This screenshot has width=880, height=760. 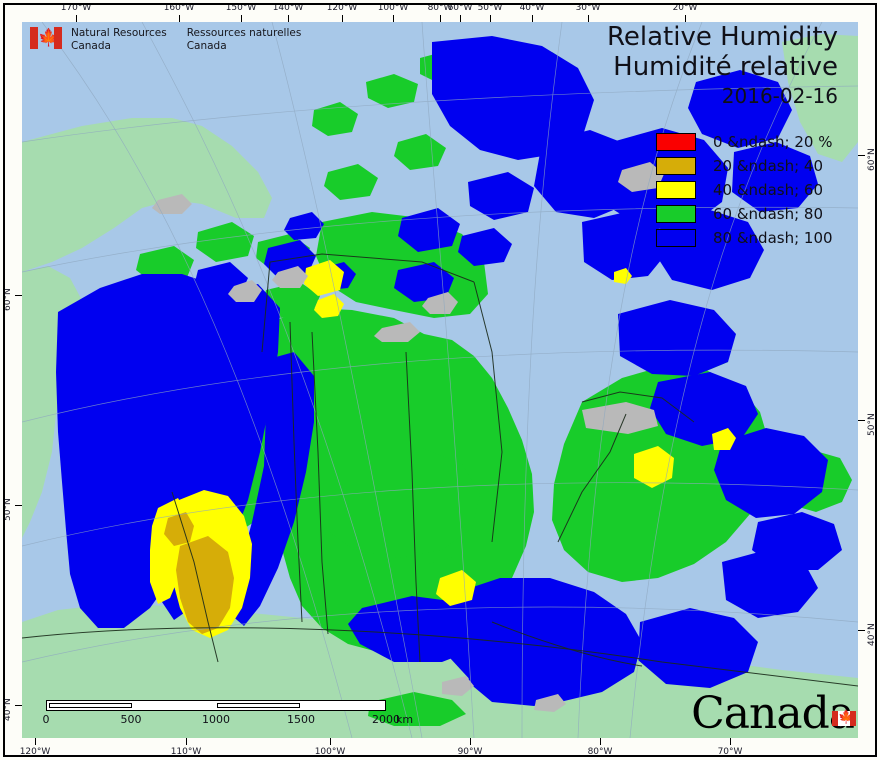 What do you see at coordinates (244, 33) in the screenshot?
I see `nrcan-label-fr-line1: Ressources naturelles` at bounding box center [244, 33].